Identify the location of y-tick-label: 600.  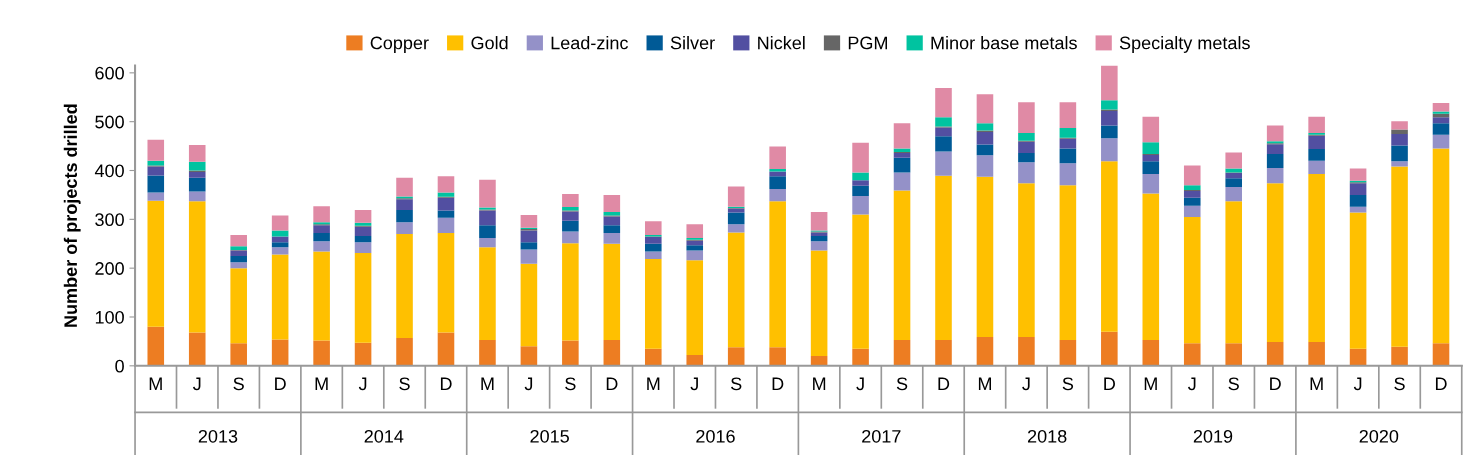
(109, 73).